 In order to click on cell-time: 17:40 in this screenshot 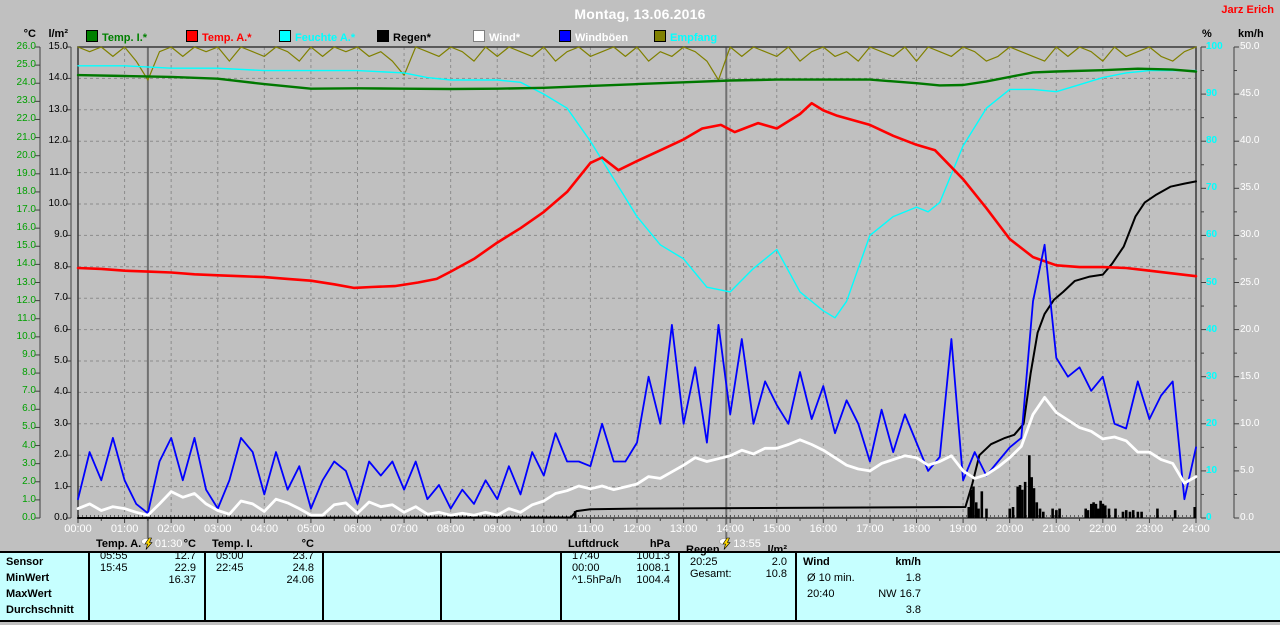, I will do `click(586, 555)`.